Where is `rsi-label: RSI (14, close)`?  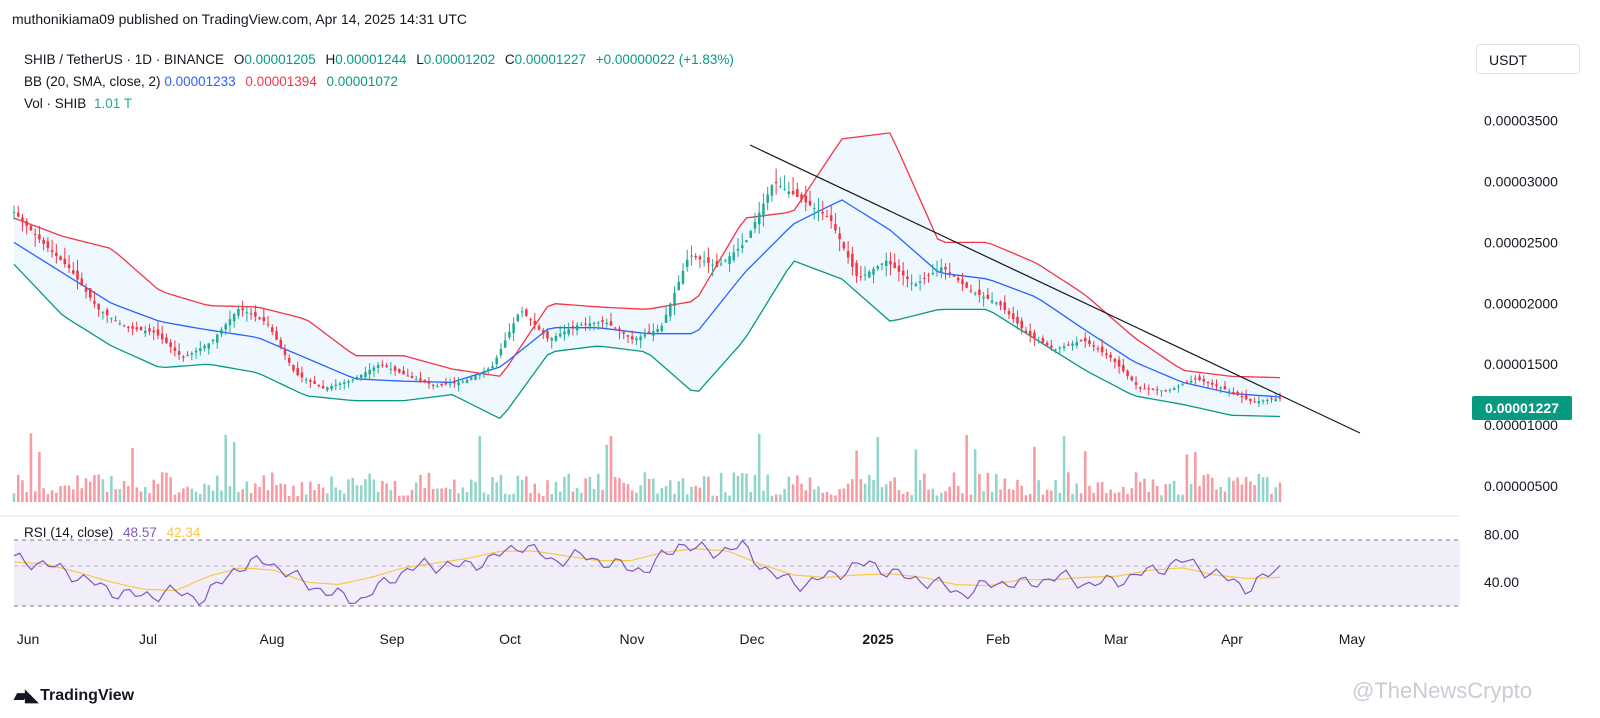 rsi-label: RSI (14, close) is located at coordinates (69, 532).